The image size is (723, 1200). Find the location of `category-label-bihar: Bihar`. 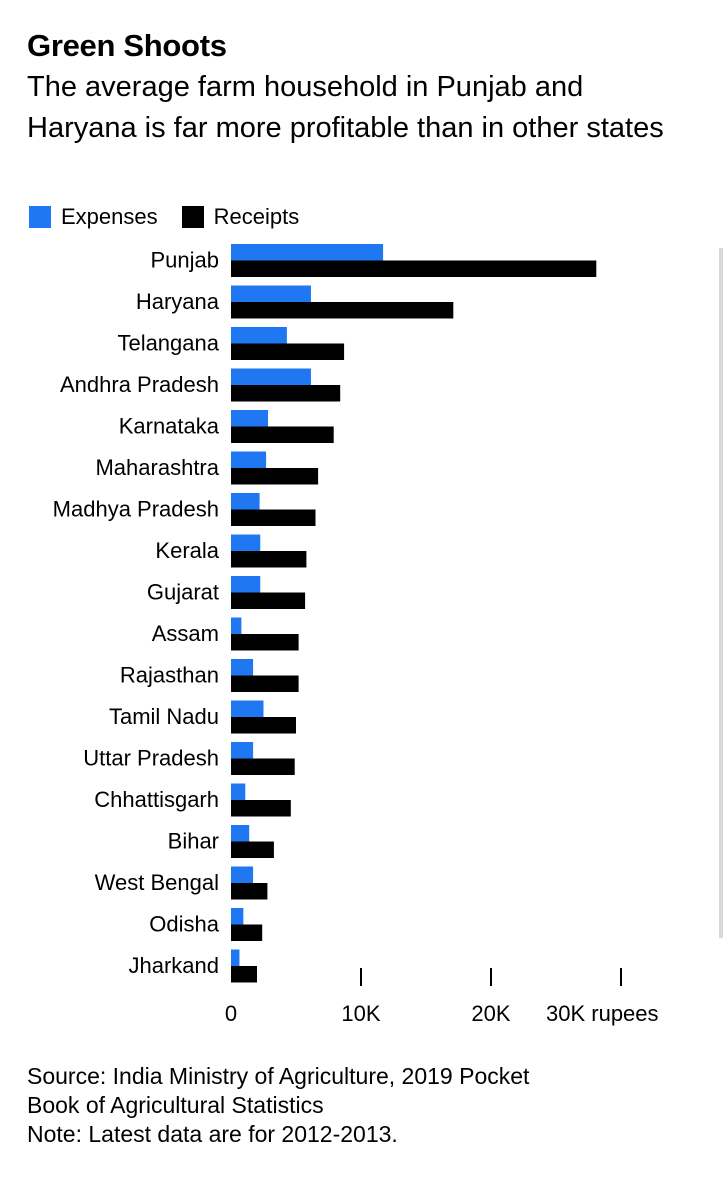

category-label-bihar: Bihar is located at coordinates (193, 841).